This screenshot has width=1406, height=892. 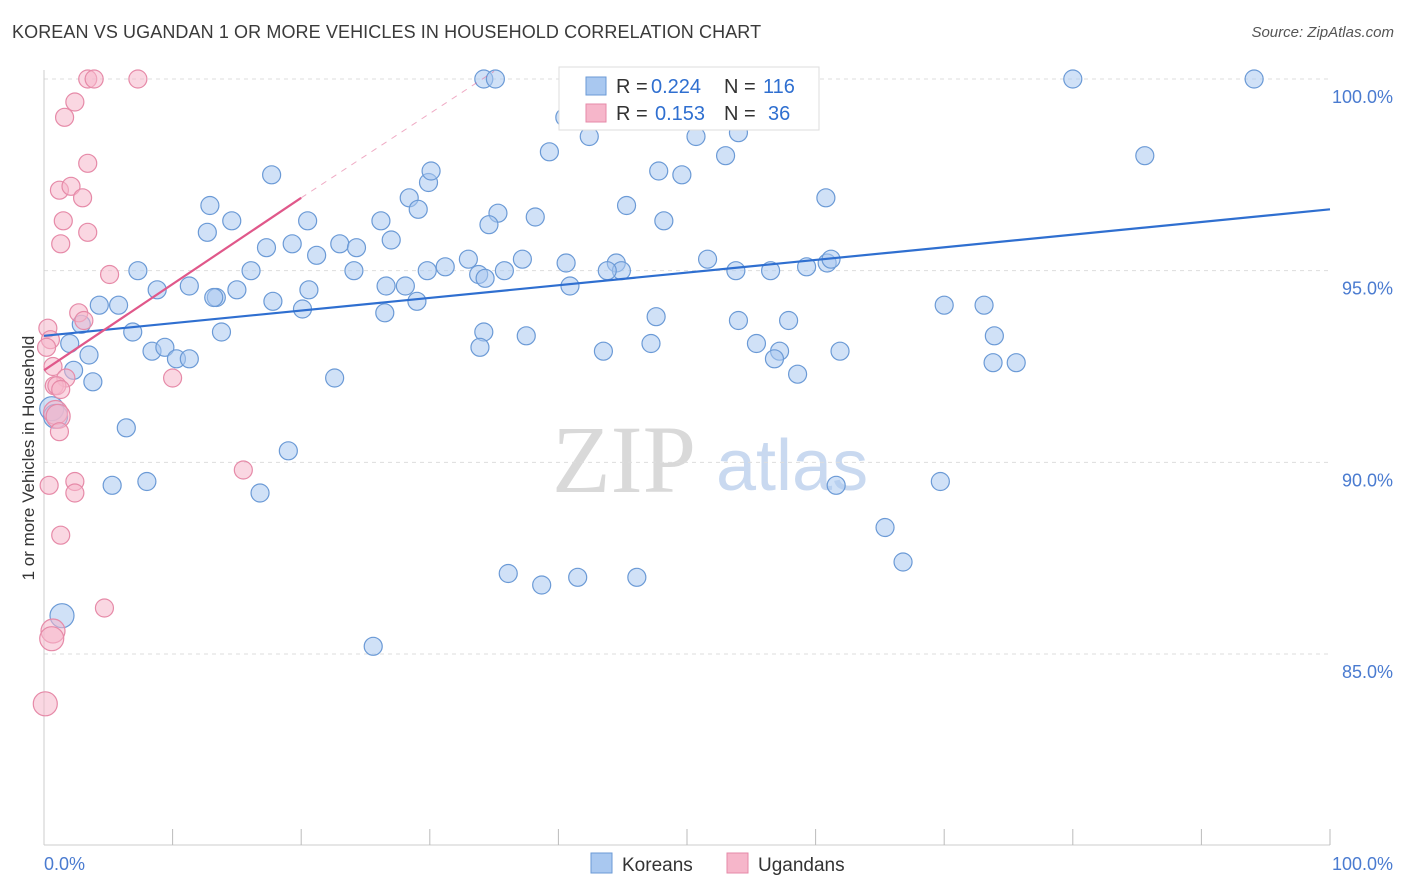 I want to click on legend-korean-n-label: N =, so click(x=740, y=87).